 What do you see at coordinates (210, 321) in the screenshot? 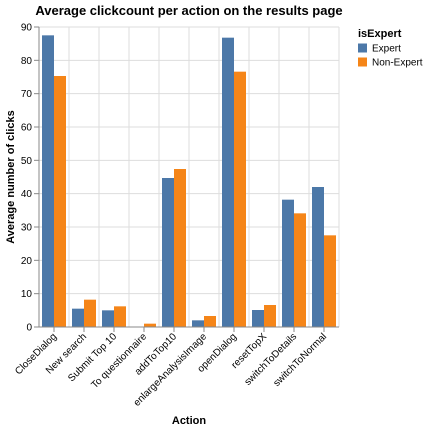
I see `bar-non-expert-enlargeanalysisimage` at bounding box center [210, 321].